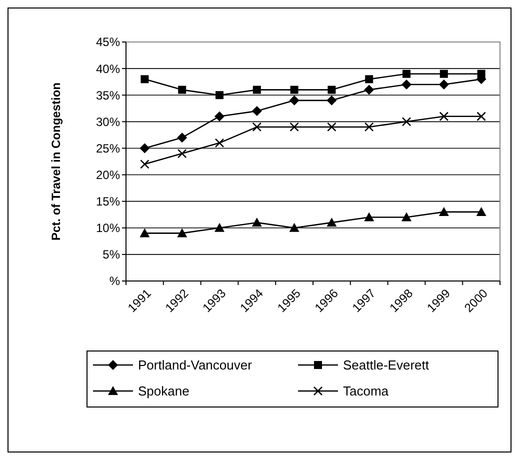 This screenshot has width=515, height=456. What do you see at coordinates (195, 365) in the screenshot?
I see `legend-label: Portland-Vancouver` at bounding box center [195, 365].